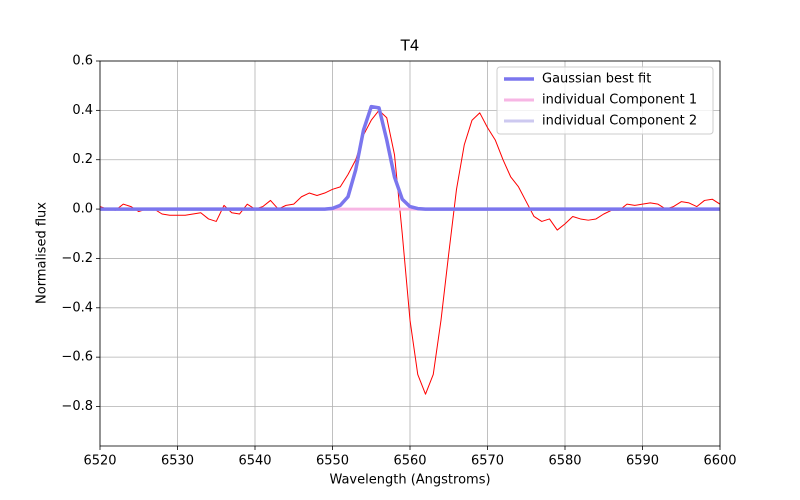 This screenshot has width=800, height=500. I want to click on x-tick-label: 6580, so click(564, 461).